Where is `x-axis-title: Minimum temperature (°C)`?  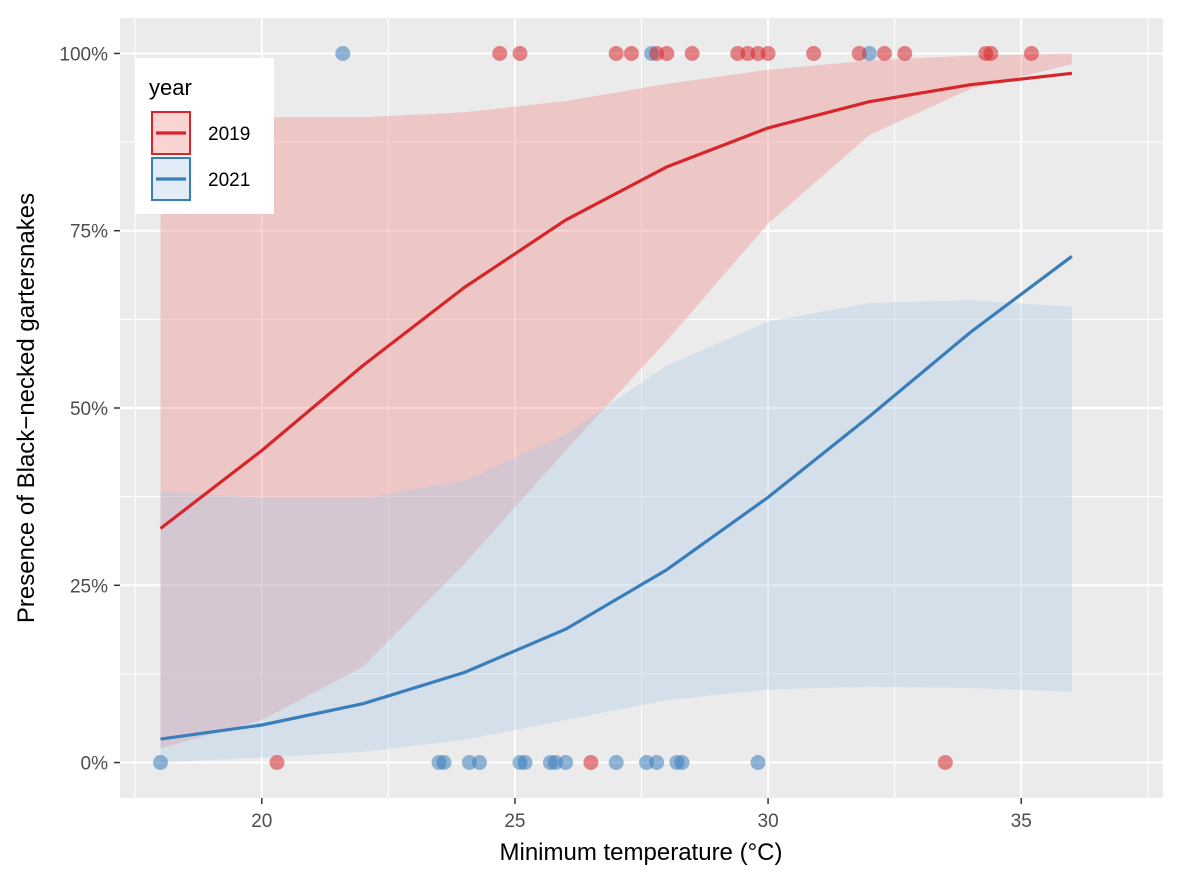
x-axis-title: Minimum temperature (°C) is located at coordinates (641, 852).